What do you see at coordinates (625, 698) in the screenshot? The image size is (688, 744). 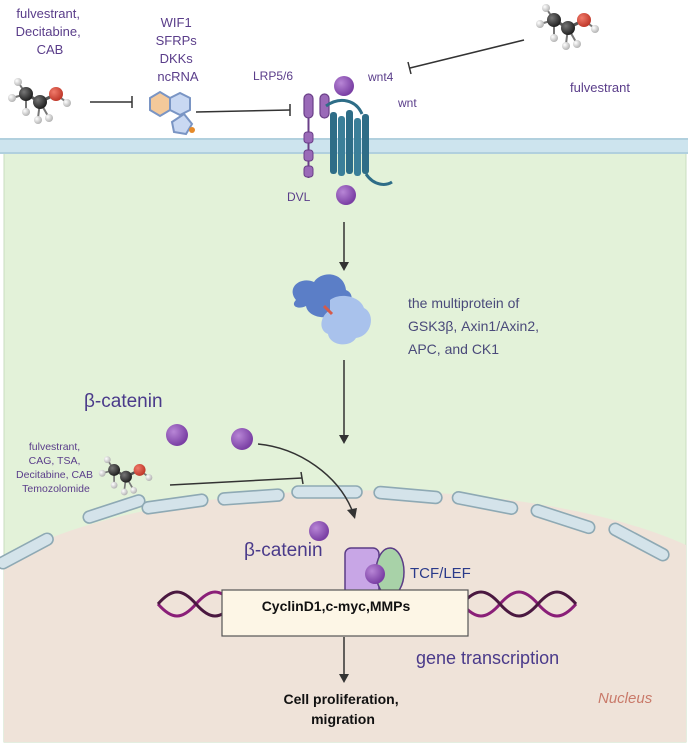 I see `nucleus-label: Nucleus` at bounding box center [625, 698].